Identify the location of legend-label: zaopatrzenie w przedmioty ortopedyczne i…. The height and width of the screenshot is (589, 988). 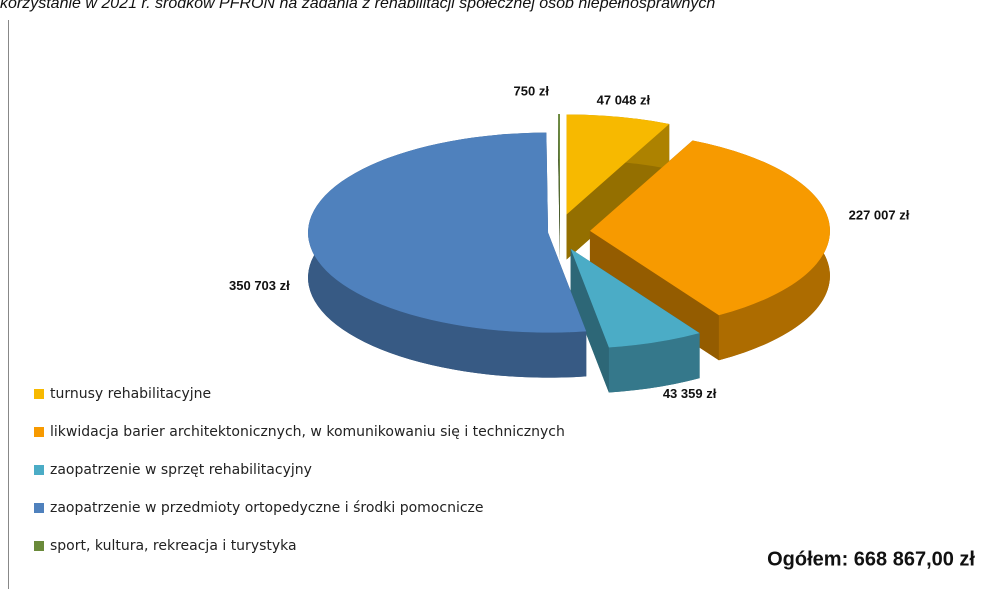
(267, 508).